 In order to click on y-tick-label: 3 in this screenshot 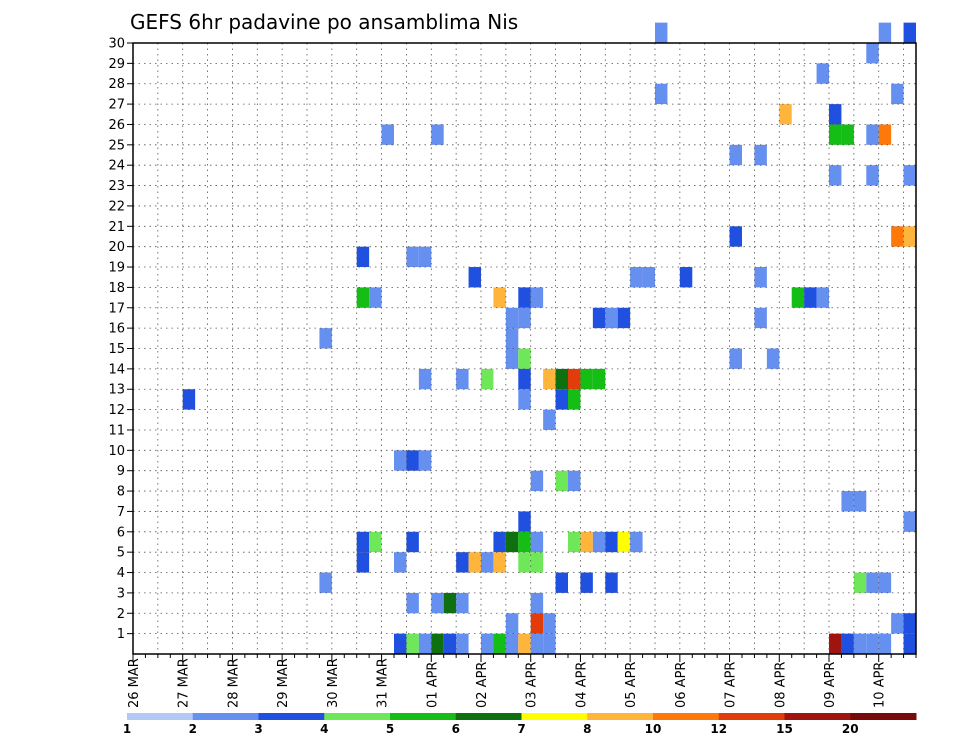, I will do `click(121, 593)`.